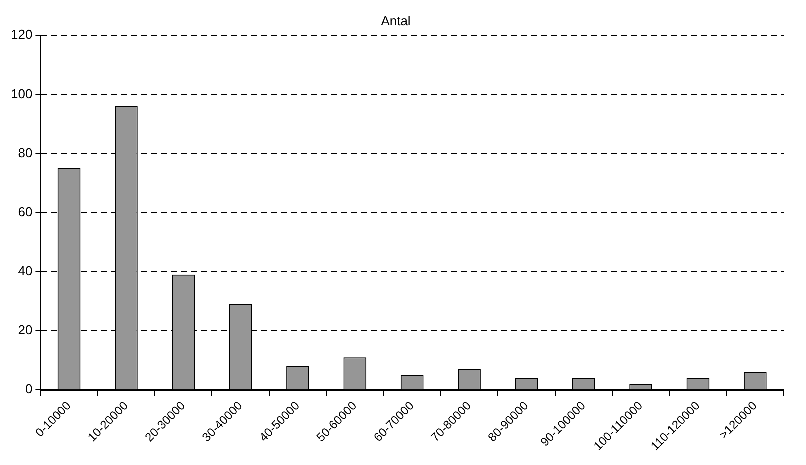 Image resolution: width=806 pixels, height=465 pixels. Describe the element at coordinates (25, 212) in the screenshot. I see `y-tick-label: 60` at that location.